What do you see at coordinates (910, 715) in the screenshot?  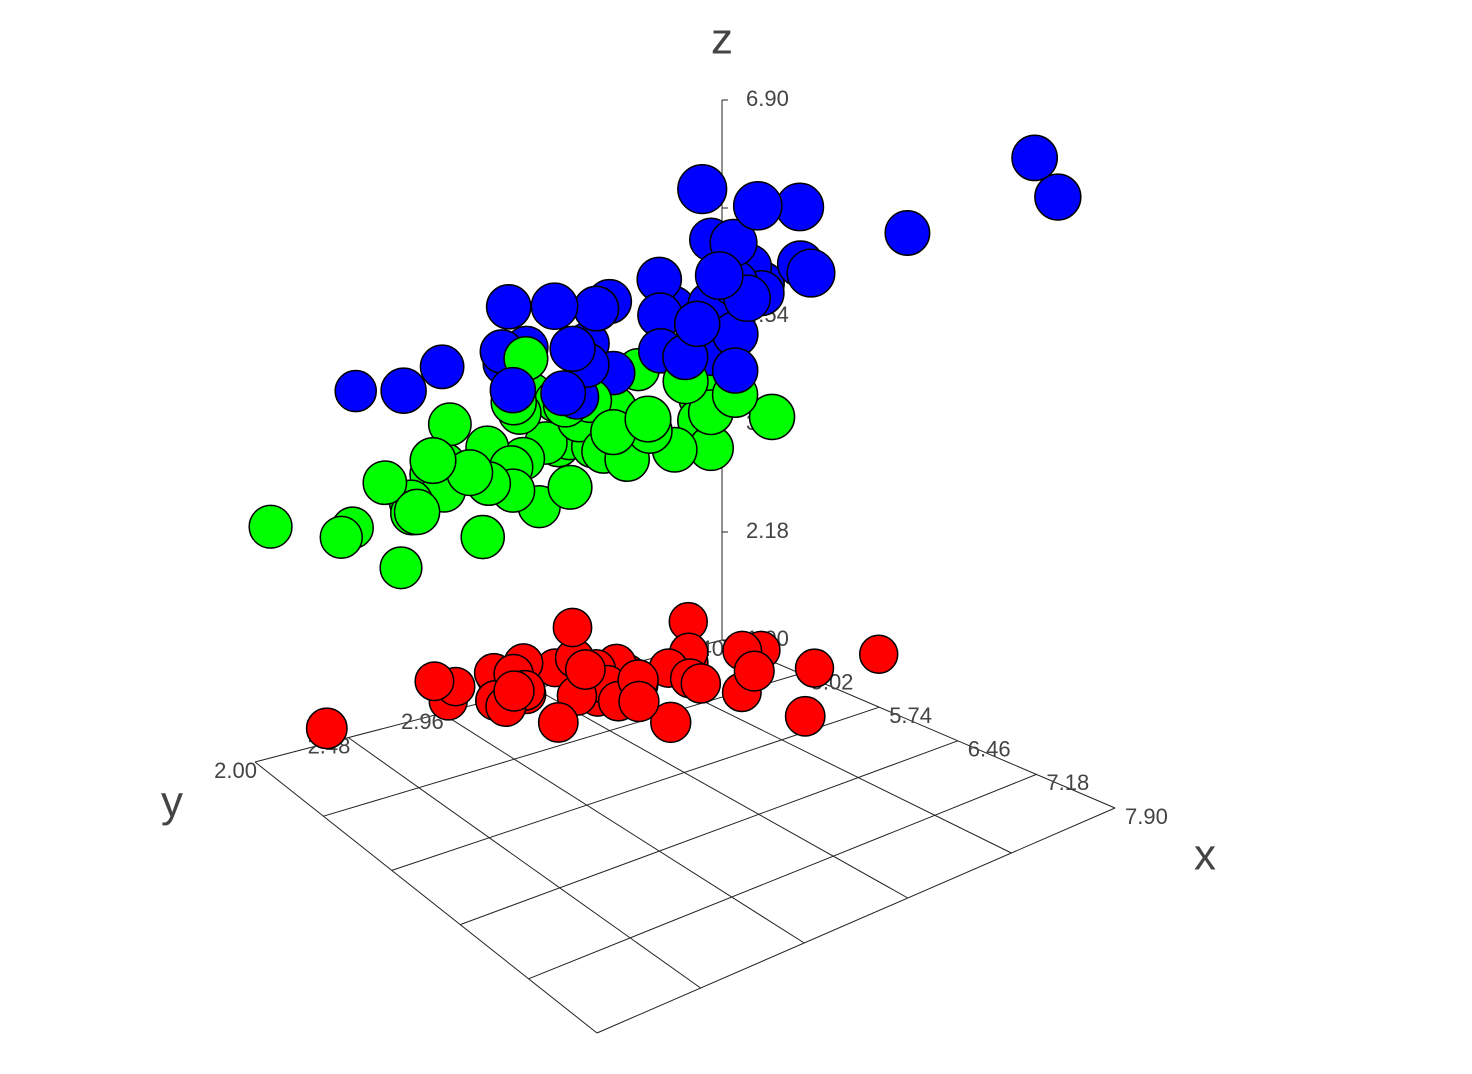 I see `x-tick-label: 5.74` at bounding box center [910, 715].